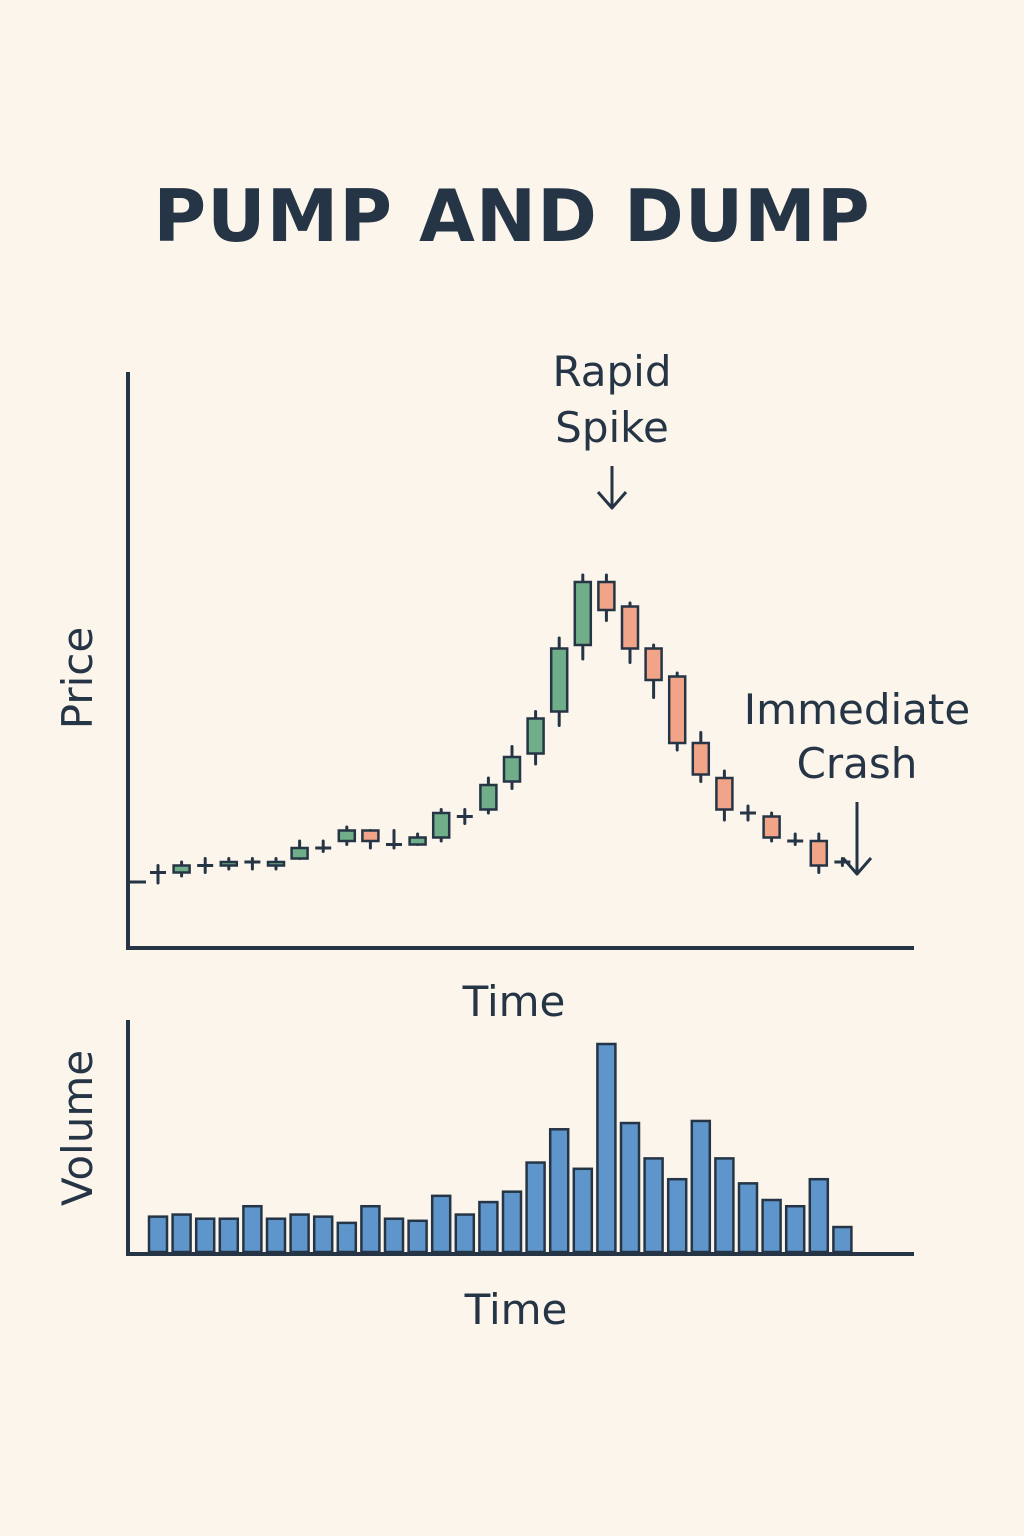  What do you see at coordinates (77, 678) in the screenshot?
I see `price-y-axis-label: Price` at bounding box center [77, 678].